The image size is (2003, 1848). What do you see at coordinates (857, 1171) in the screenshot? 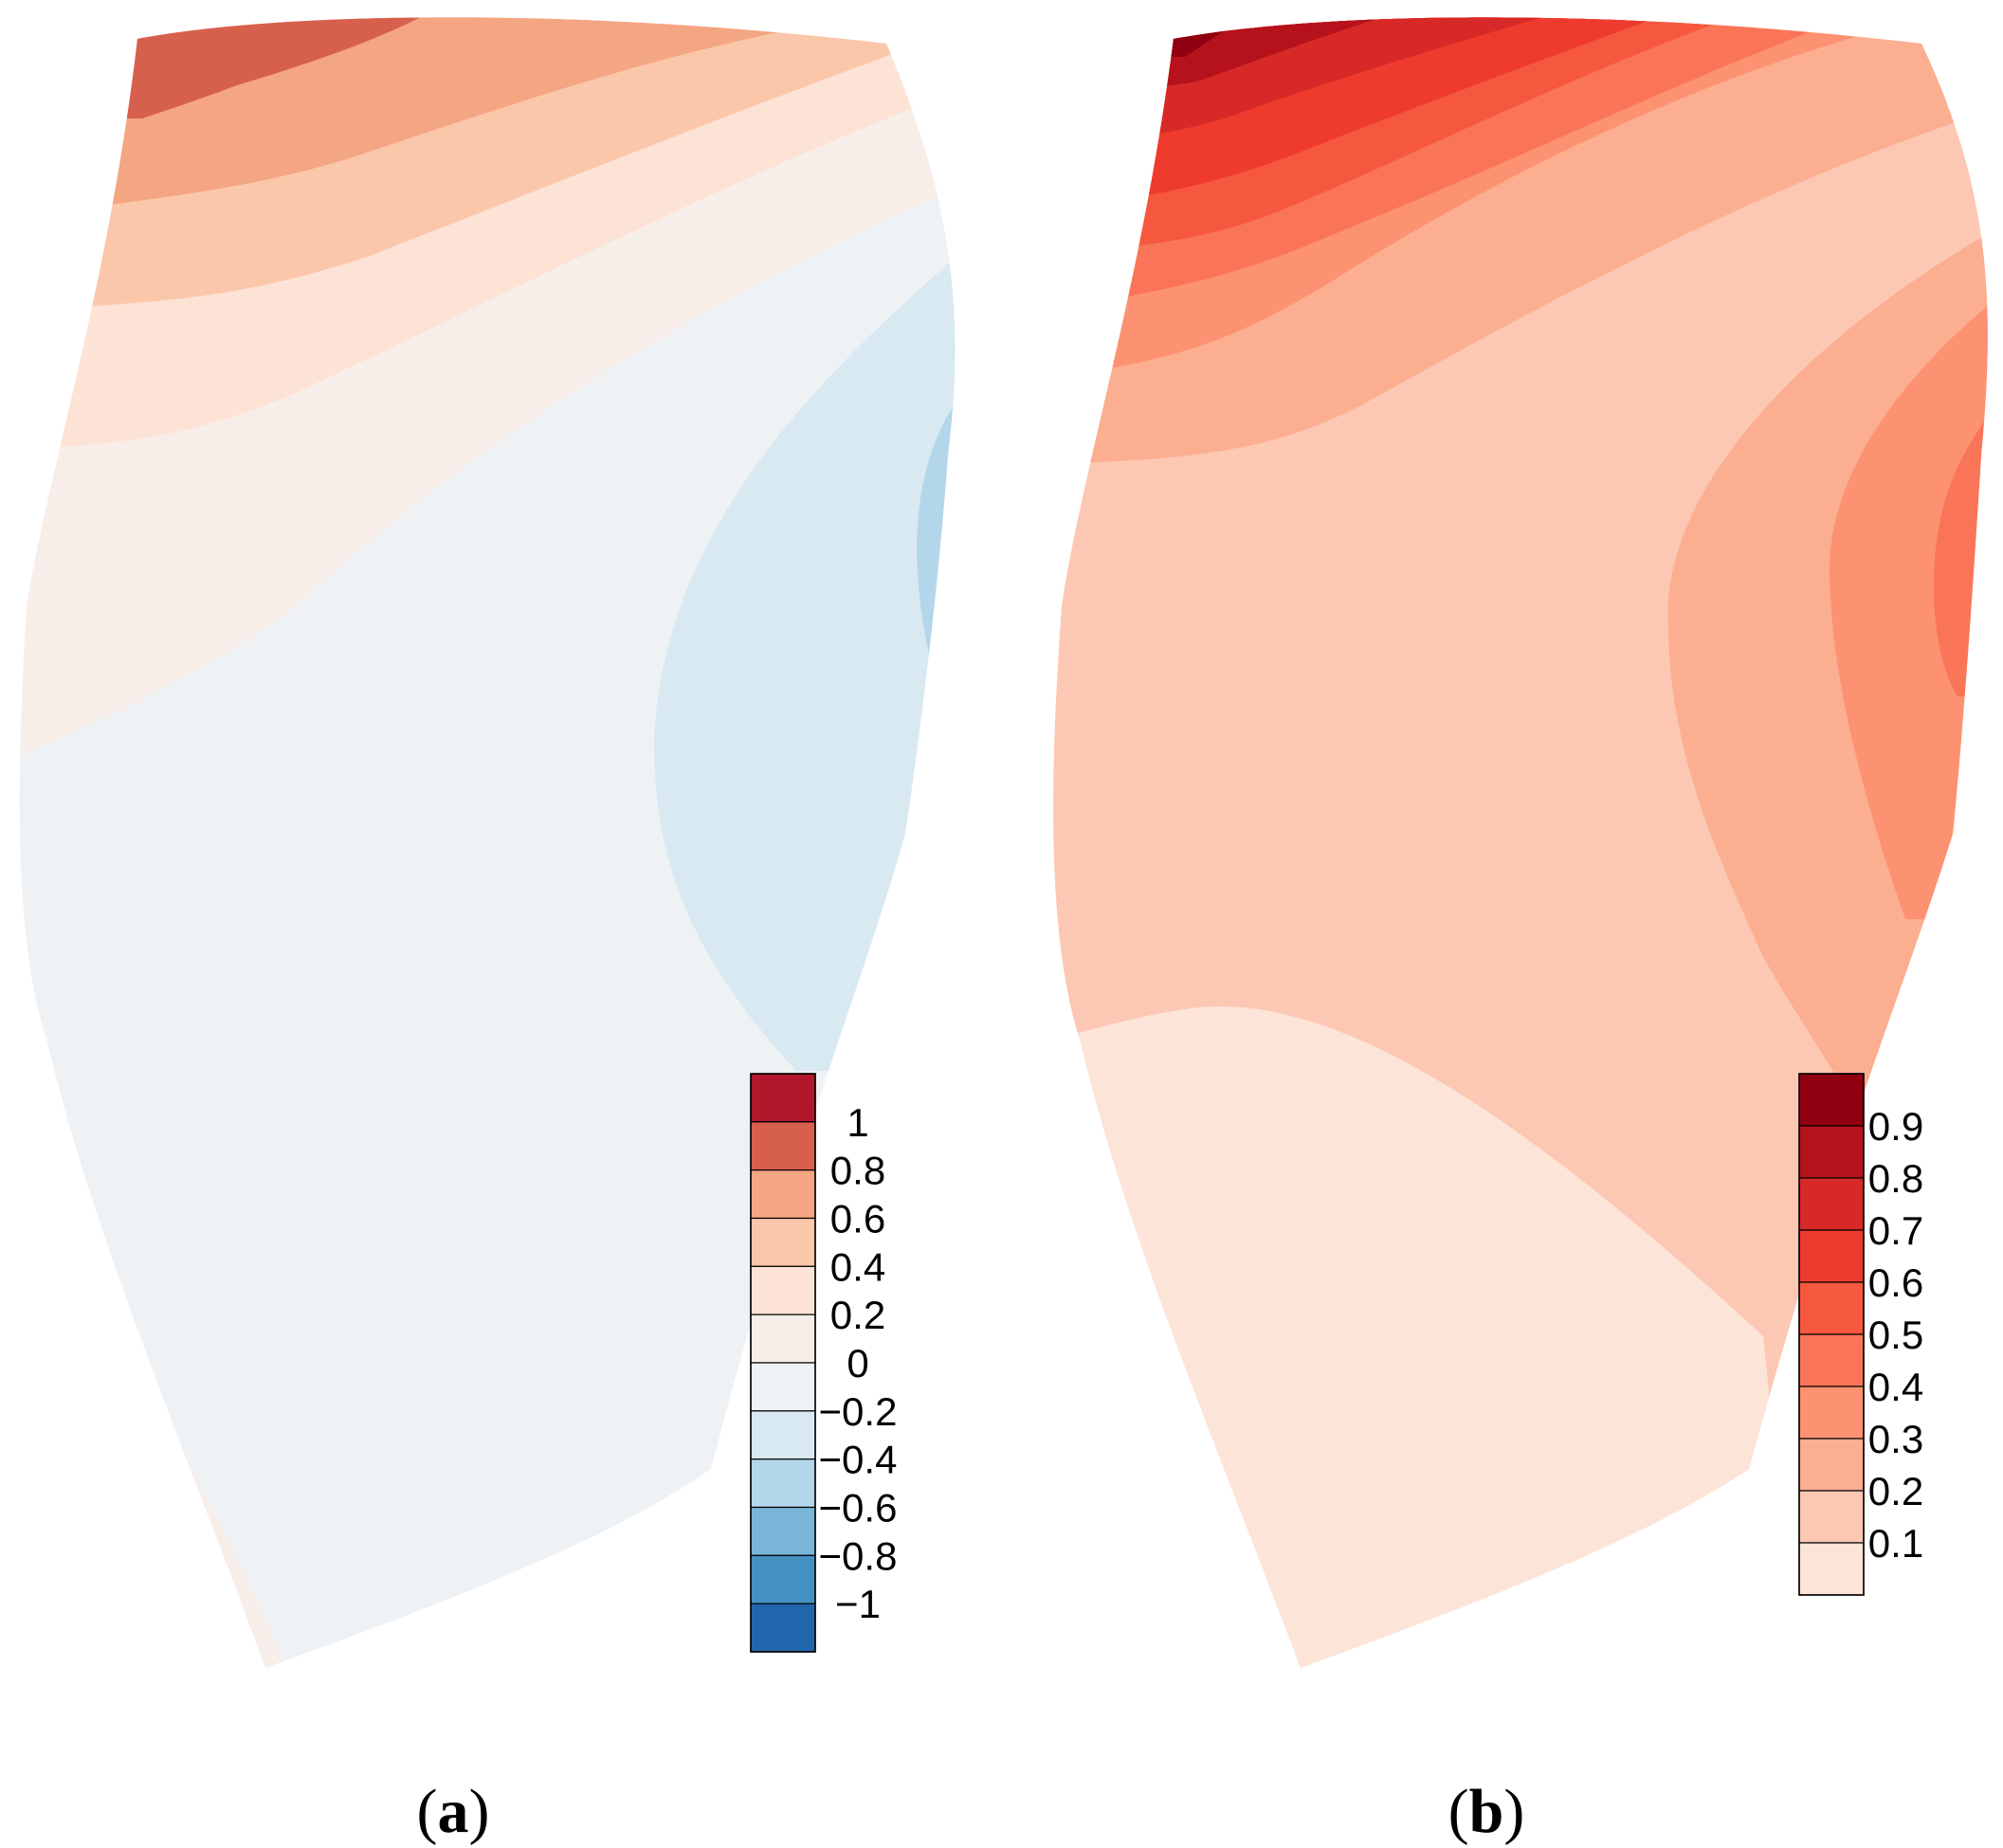
I see `colorbar-a-tick-label: 0.8` at bounding box center [857, 1171].